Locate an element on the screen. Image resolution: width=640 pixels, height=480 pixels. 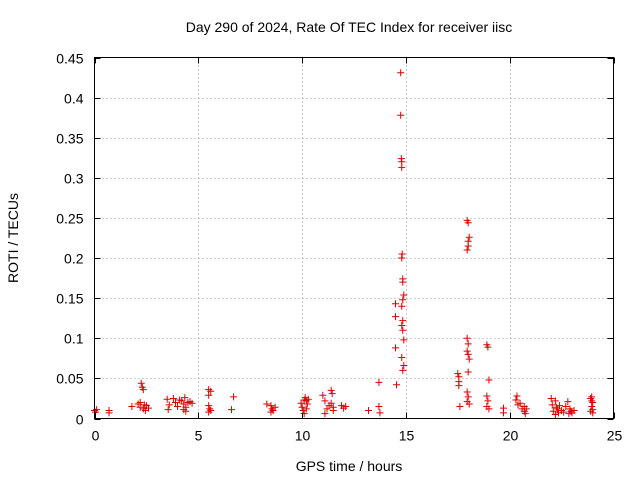
y-tick-label: 0.2 is located at coordinates (74, 259).